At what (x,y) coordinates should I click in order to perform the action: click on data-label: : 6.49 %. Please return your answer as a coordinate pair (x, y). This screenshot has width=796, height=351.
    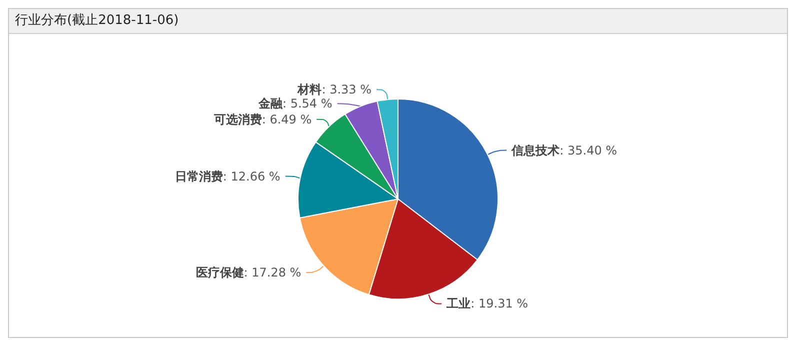
    Looking at the image, I should click on (287, 119).